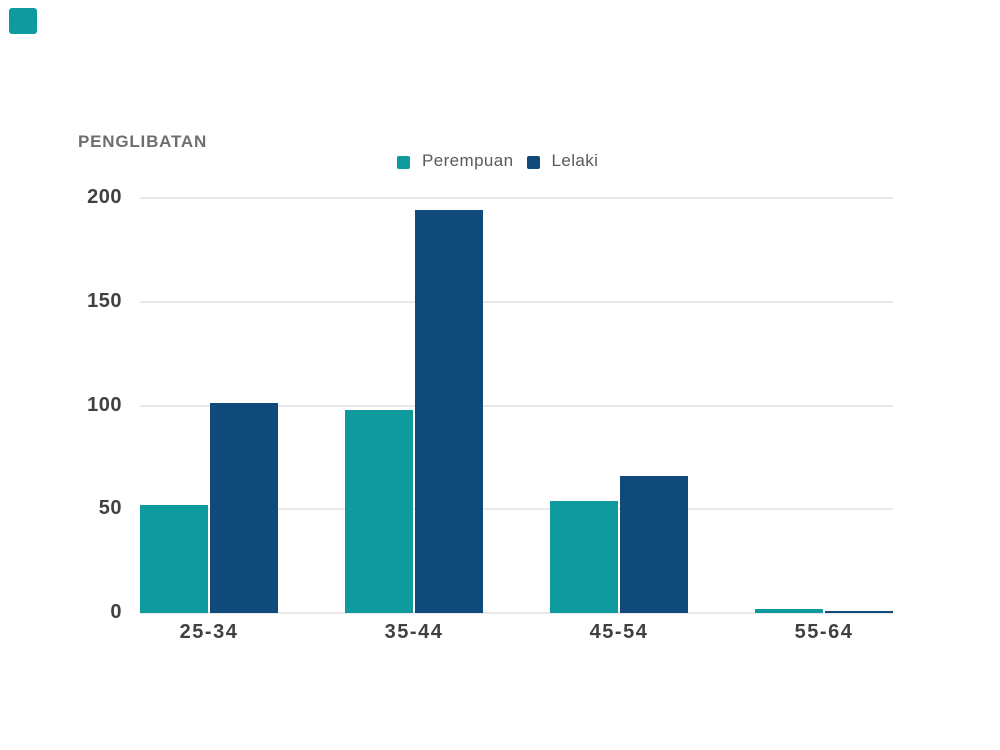  I want to click on chart-legend: Perempuan Lelaki, so click(497, 161).